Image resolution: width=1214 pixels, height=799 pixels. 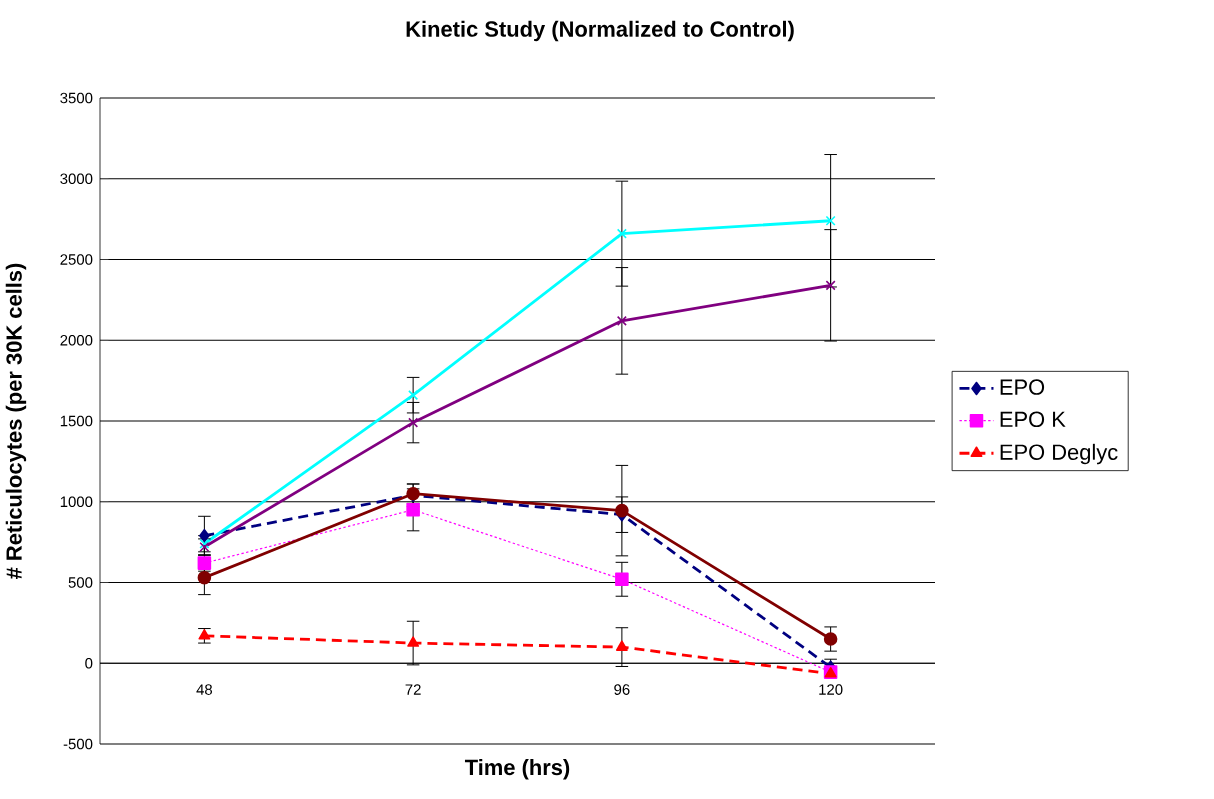 What do you see at coordinates (831, 689) in the screenshot?
I see `x-tick-label: 120` at bounding box center [831, 689].